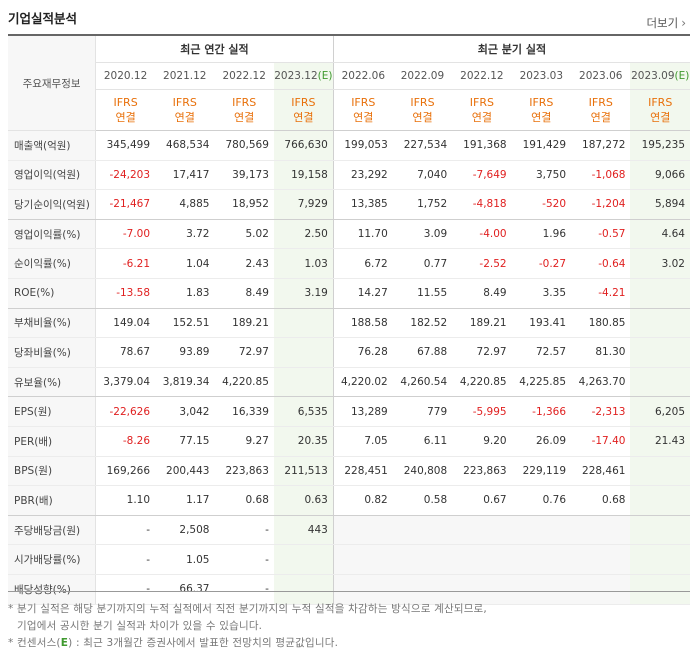 The height and width of the screenshot is (661, 700). I want to click on row-label: 영업이익(억원), so click(52, 175).